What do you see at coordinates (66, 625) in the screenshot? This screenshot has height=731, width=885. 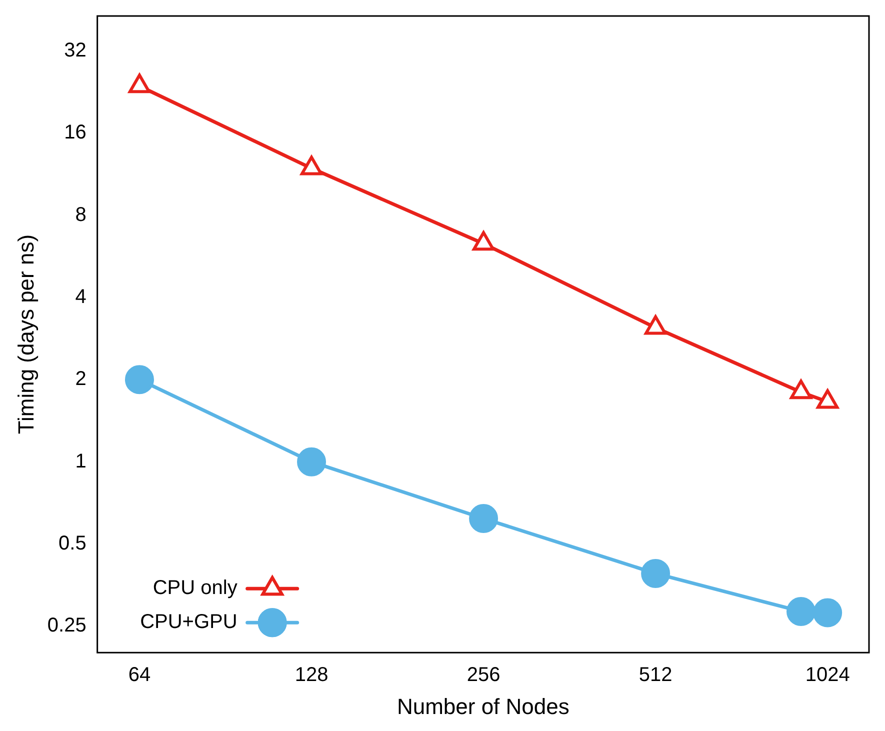 I see `y-tick-label: 0.25` at bounding box center [66, 625].